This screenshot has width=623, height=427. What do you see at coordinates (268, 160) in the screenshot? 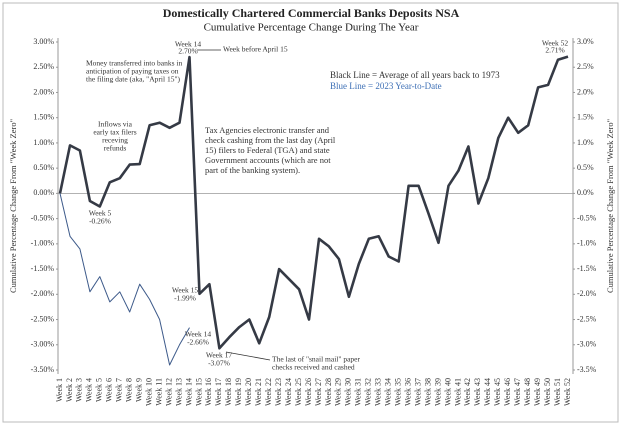
I see `annotation: Government accounts (which are not` at bounding box center [268, 160].